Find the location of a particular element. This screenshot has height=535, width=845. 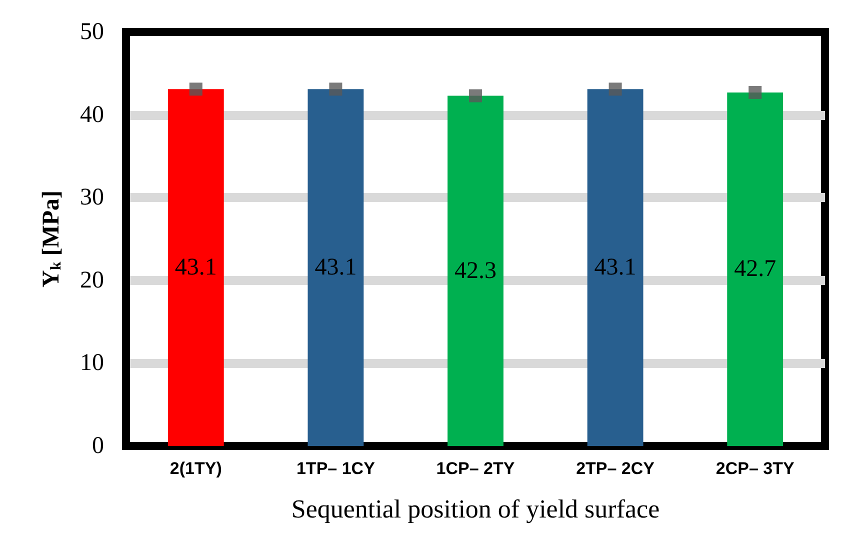

x-tick-label: 2TP– 2CY is located at coordinates (616, 468).